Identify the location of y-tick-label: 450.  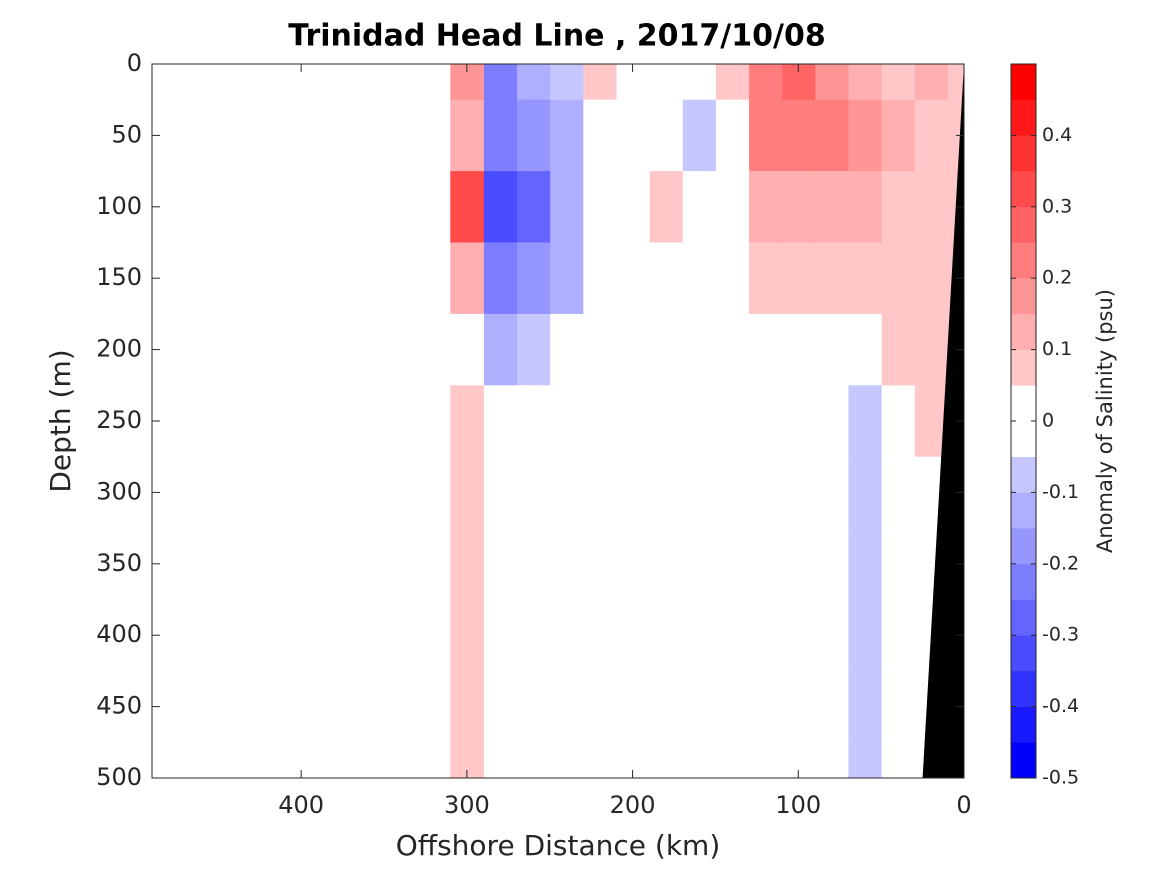
(119, 706).